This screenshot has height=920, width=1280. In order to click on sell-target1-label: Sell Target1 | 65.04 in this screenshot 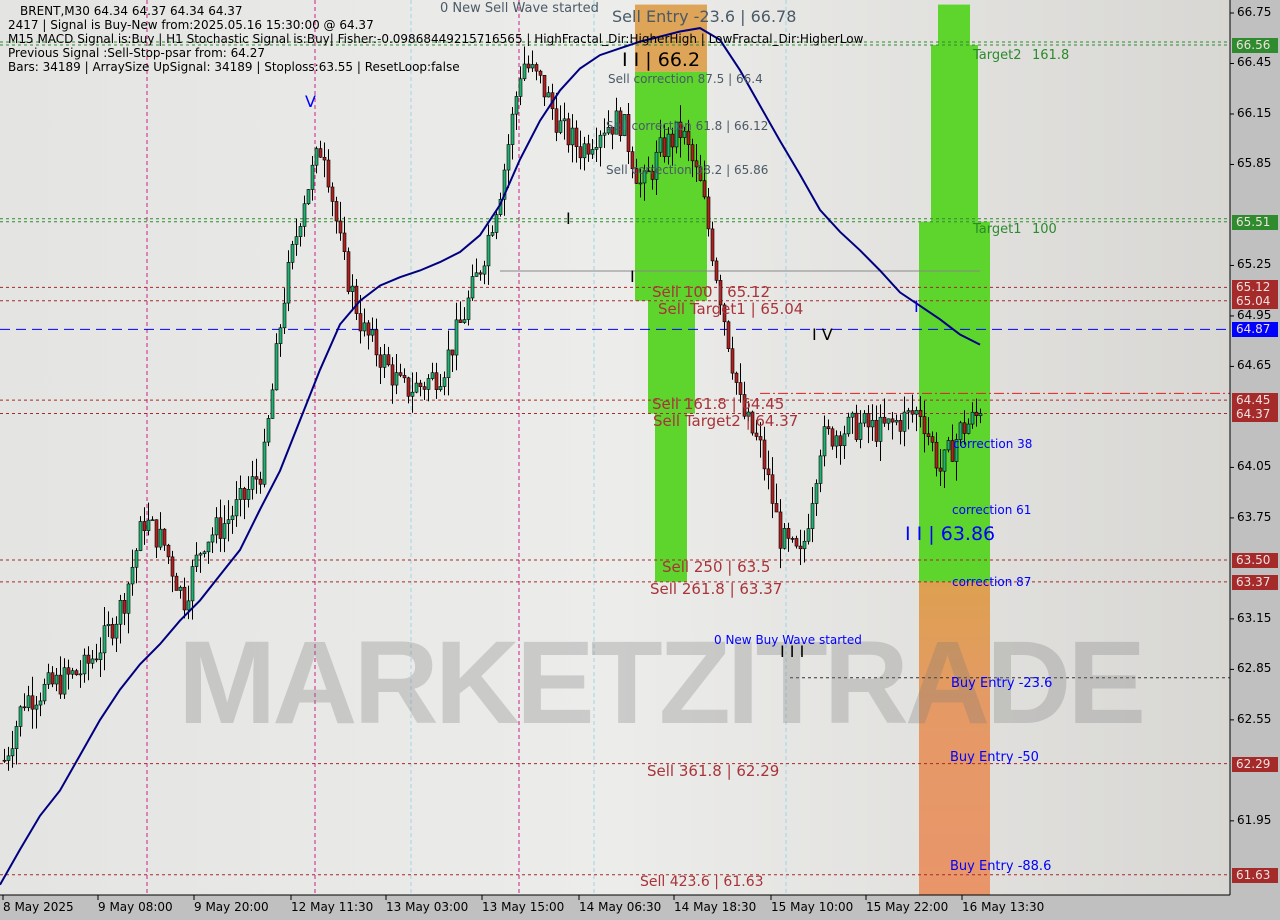, I will do `click(731, 309)`.